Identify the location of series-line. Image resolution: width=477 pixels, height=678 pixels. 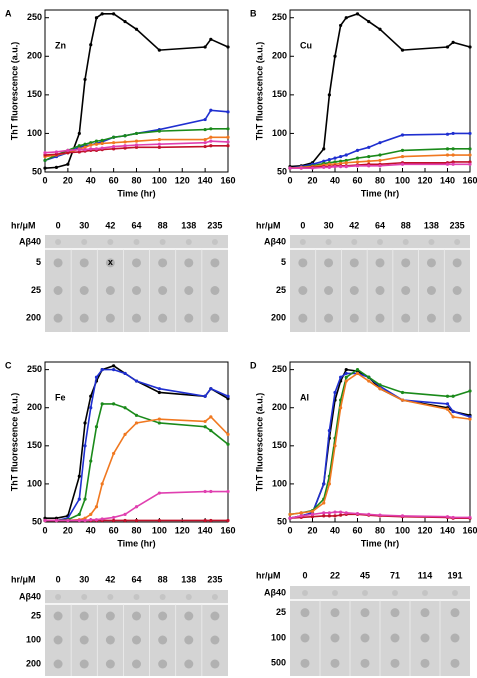
(380, 444).